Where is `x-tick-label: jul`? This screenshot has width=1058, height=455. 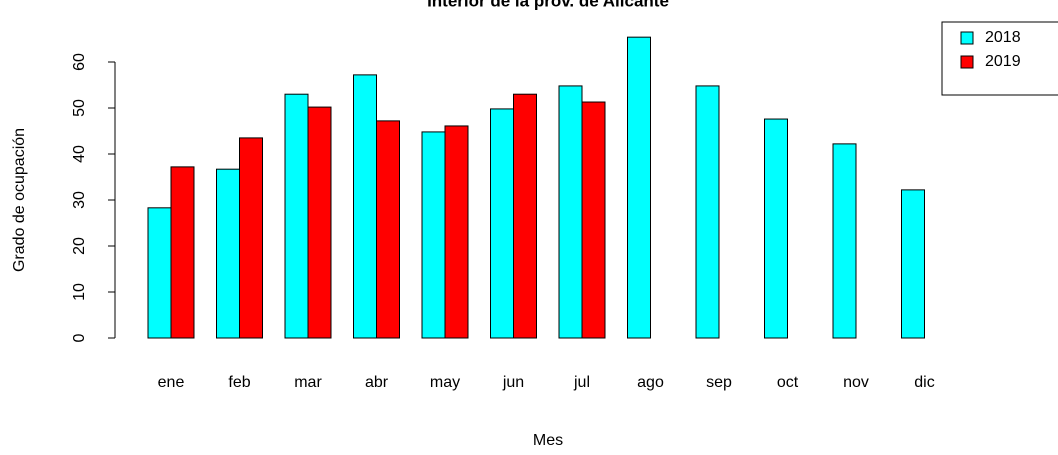 x-tick-label: jul is located at coordinates (581, 382).